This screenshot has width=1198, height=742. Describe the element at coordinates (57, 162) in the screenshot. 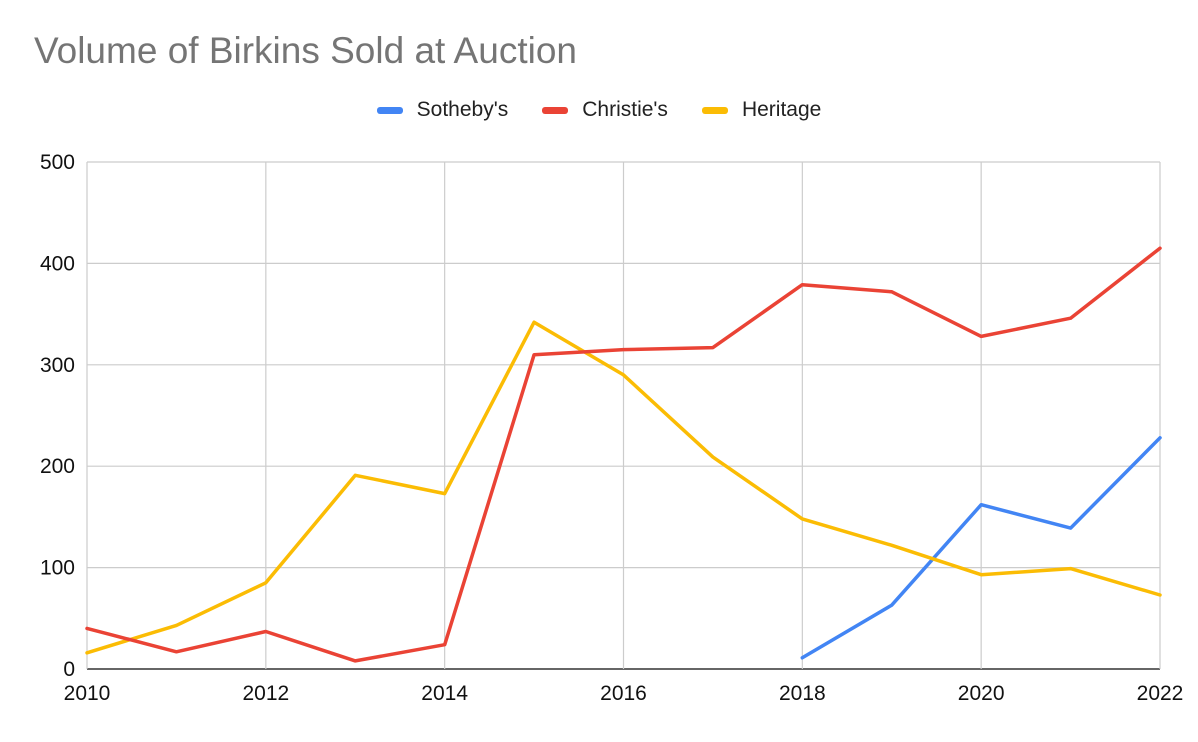

I see `y-tick-label: 500` at that location.